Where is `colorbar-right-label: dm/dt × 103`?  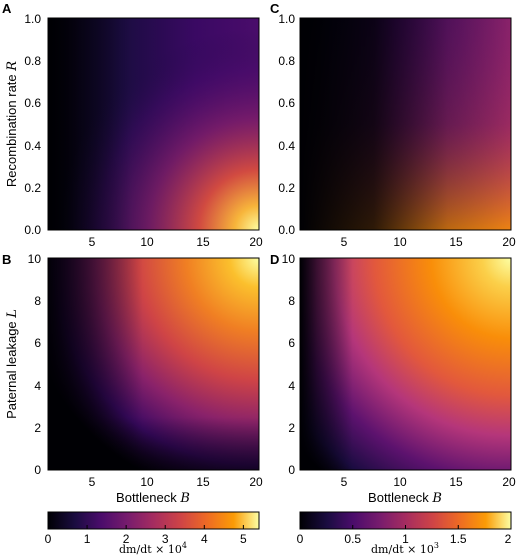
colorbar-right-label: dm/dt × 103 is located at coordinates (405, 548).